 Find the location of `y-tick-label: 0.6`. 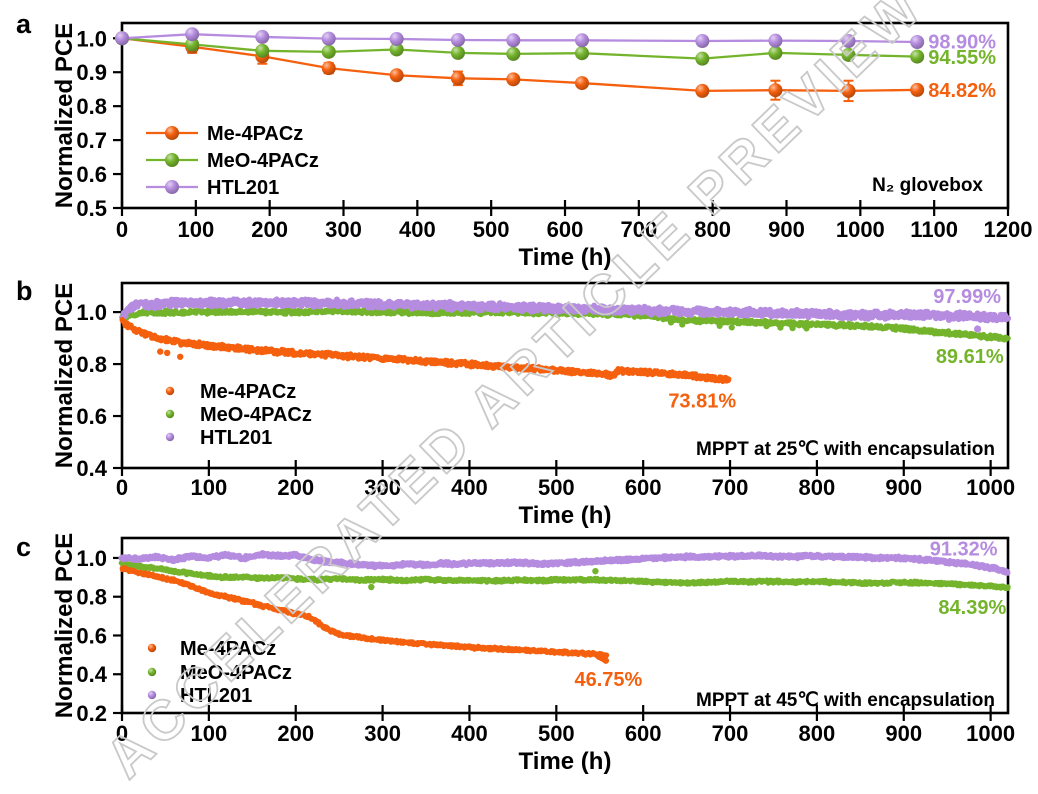

y-tick-label: 0.6 is located at coordinates (91, 174).